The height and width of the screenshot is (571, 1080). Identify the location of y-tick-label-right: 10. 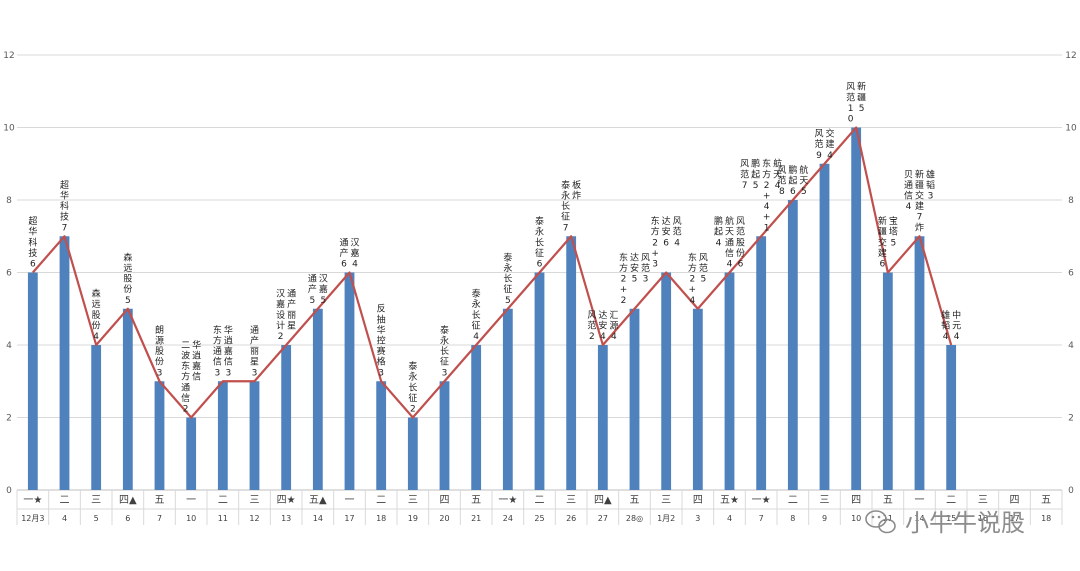
(1071, 129).